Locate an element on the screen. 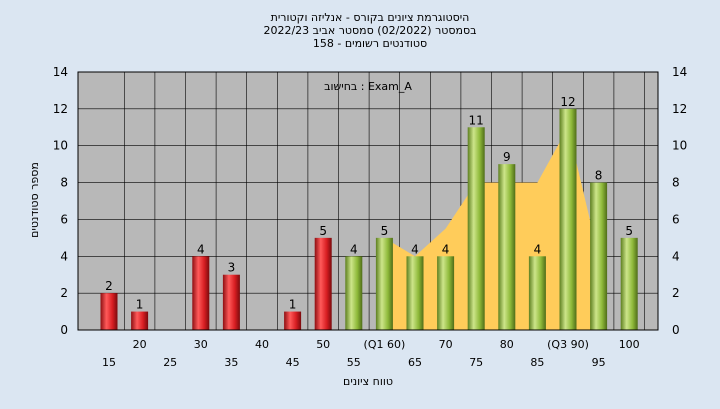 The height and width of the screenshot is (409, 720). y-tick-label-left: 10 is located at coordinates (60, 146).